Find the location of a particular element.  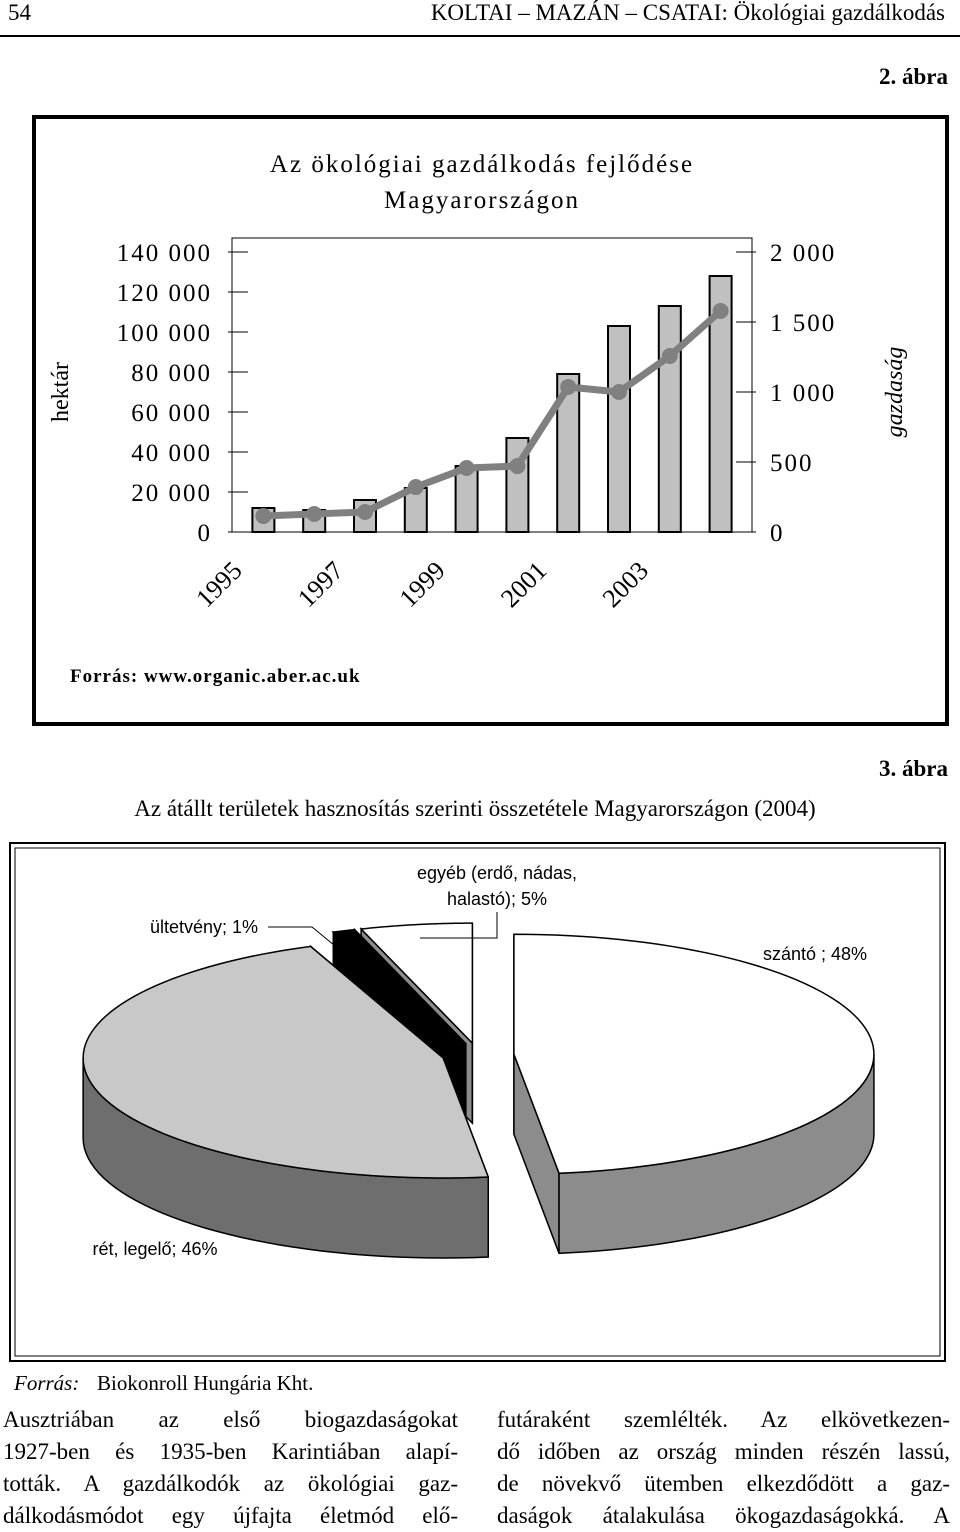

text-line: tották. A gazdálkodók az ökológiai gaz- is located at coordinates (230, 1483).